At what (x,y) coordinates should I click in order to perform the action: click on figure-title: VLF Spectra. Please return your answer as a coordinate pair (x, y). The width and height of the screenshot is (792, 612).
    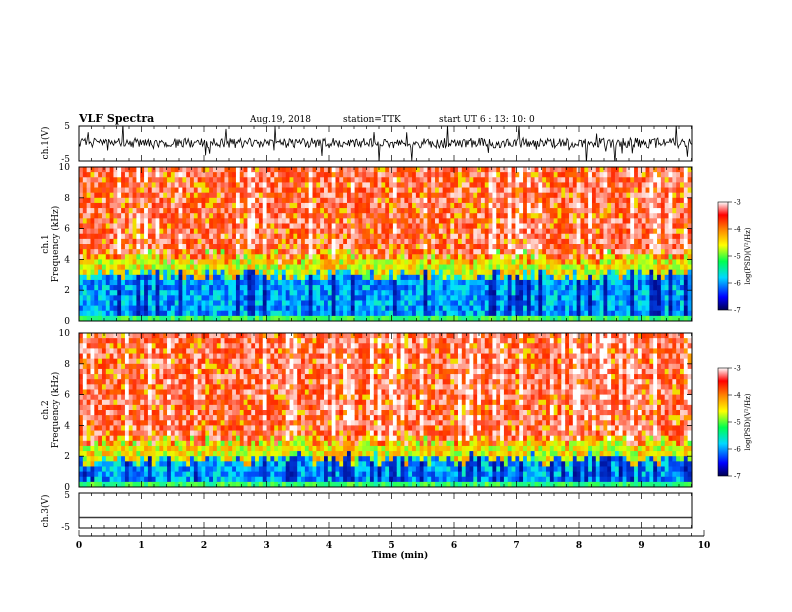
    Looking at the image, I should click on (116, 118).